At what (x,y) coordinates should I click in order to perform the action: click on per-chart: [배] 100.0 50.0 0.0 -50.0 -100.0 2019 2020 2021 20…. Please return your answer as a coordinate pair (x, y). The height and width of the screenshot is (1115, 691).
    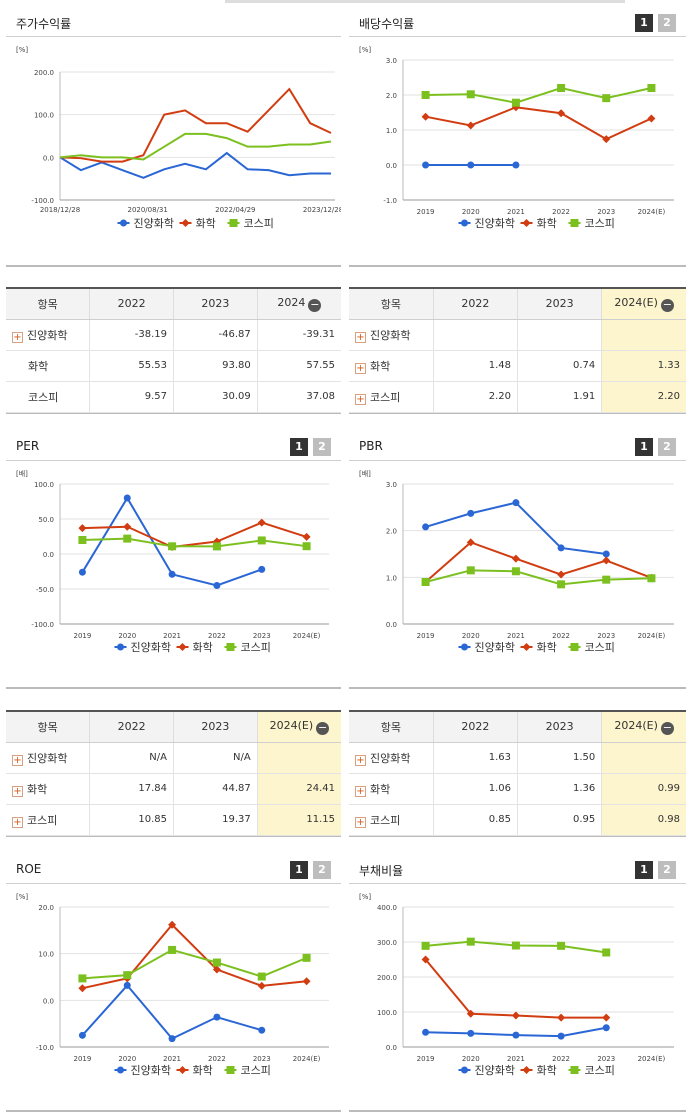
    Looking at the image, I should click on (173, 567).